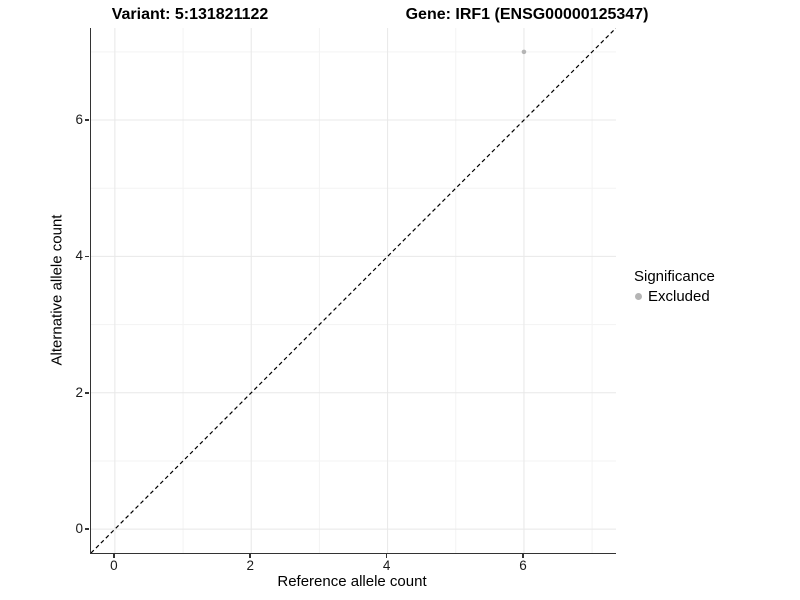 This screenshot has height=600, width=800. What do you see at coordinates (352, 581) in the screenshot?
I see `x-axis-label: Reference allele count` at bounding box center [352, 581].